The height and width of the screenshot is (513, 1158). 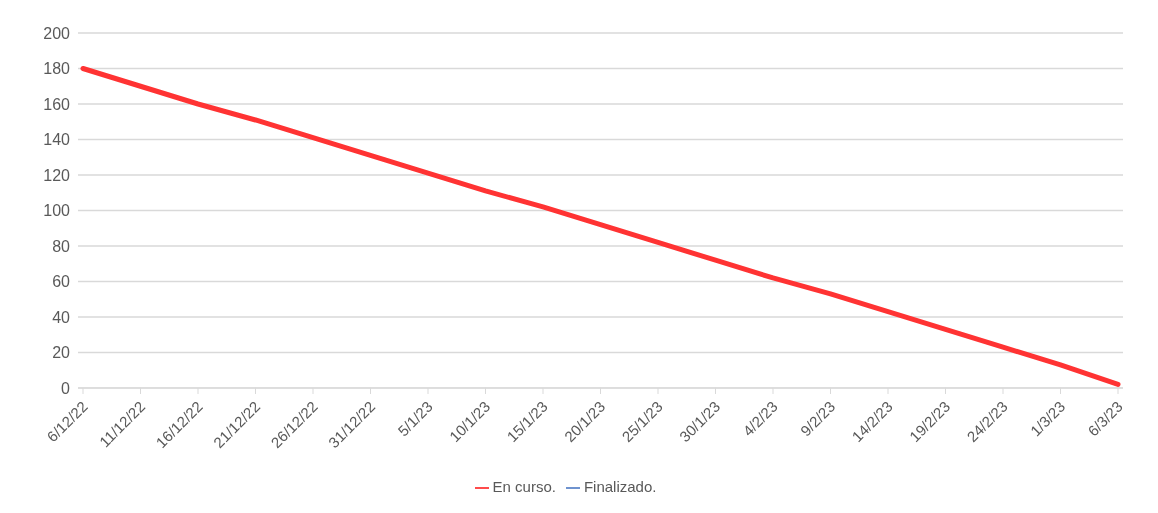 I want to click on y-tick-label: 60, so click(x=61, y=282).